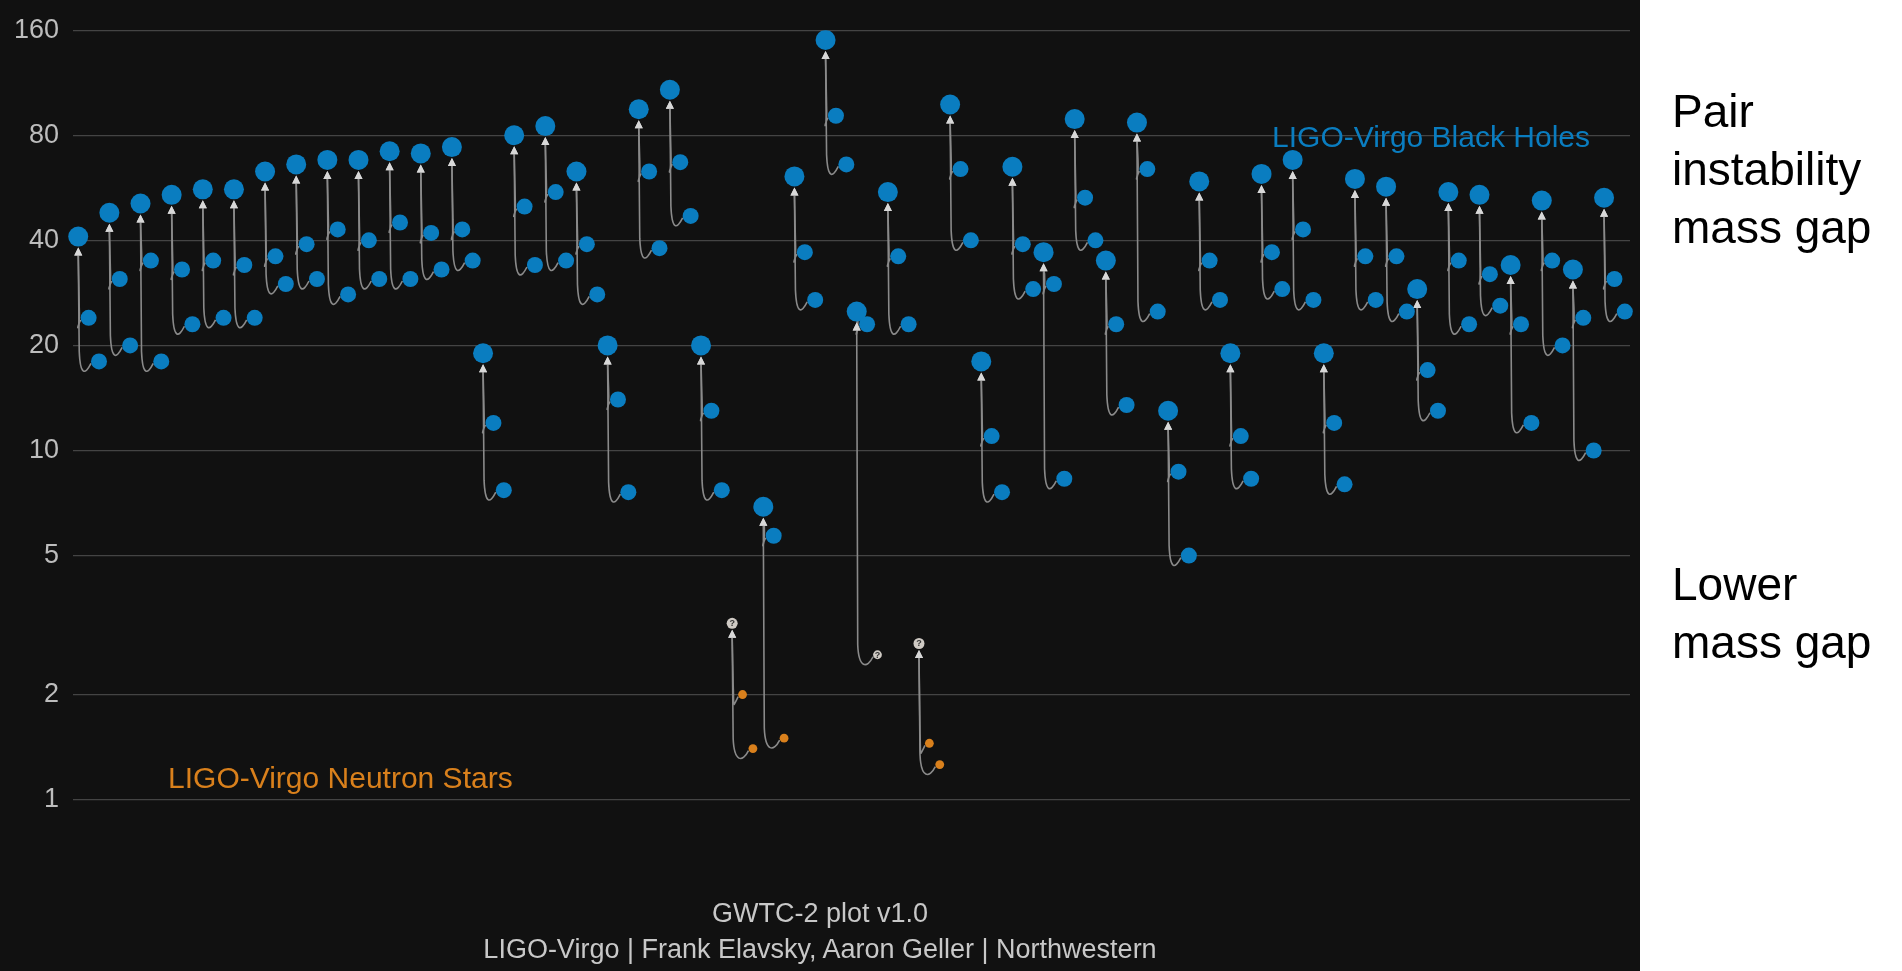 Image resolution: width=1902 pixels, height=971 pixels. Describe the element at coordinates (52, 554) in the screenshot. I see `y-tick-label: 5` at that location.